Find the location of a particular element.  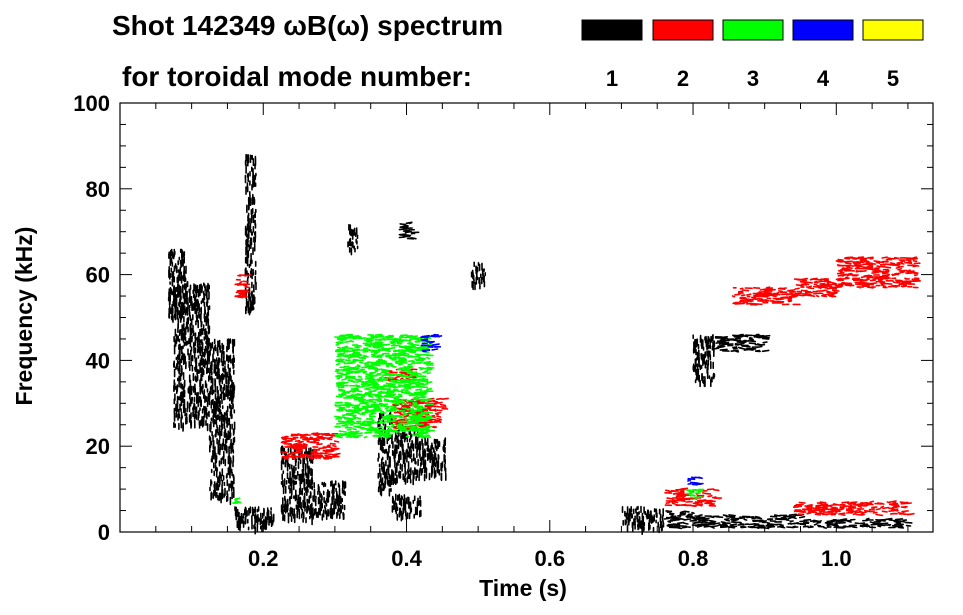

legend-label-4: 4 is located at coordinates (823, 78).